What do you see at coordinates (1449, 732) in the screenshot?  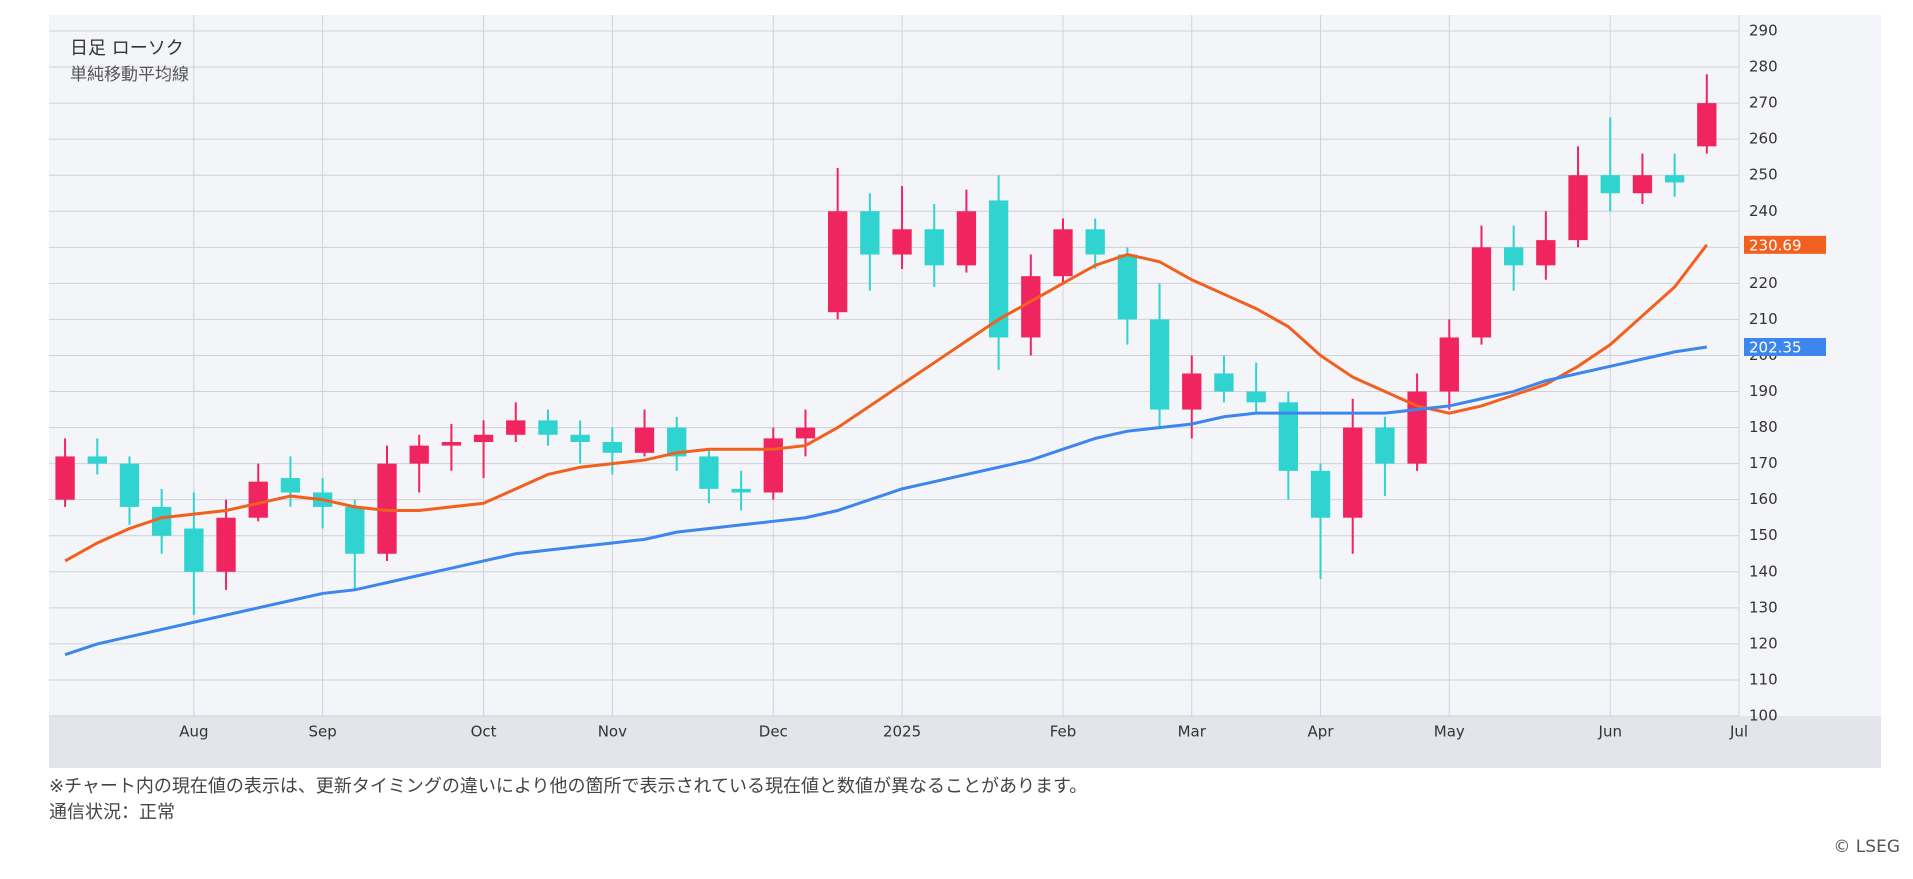 I see `x-tick-label: May` at bounding box center [1449, 732].